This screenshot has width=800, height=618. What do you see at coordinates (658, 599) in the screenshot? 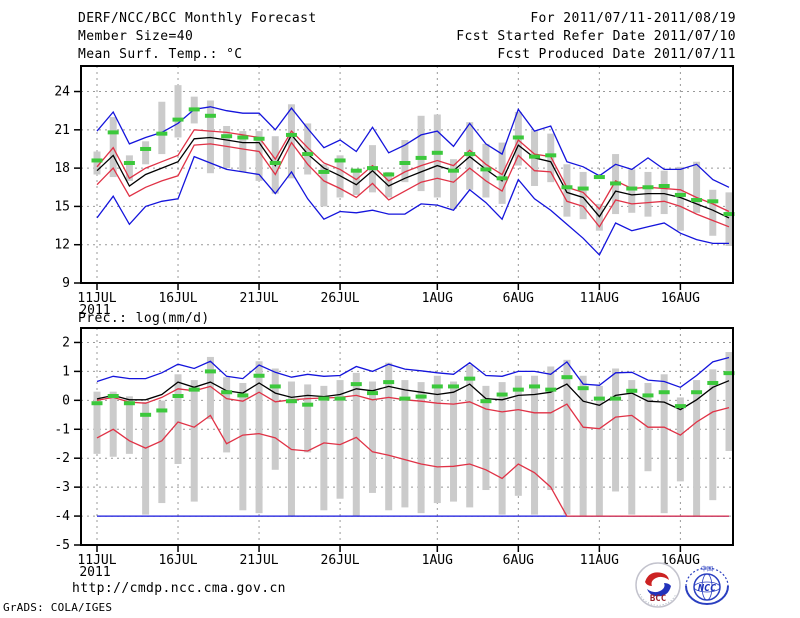
I see `bcc-logo-label: BCC` at bounding box center [658, 599].